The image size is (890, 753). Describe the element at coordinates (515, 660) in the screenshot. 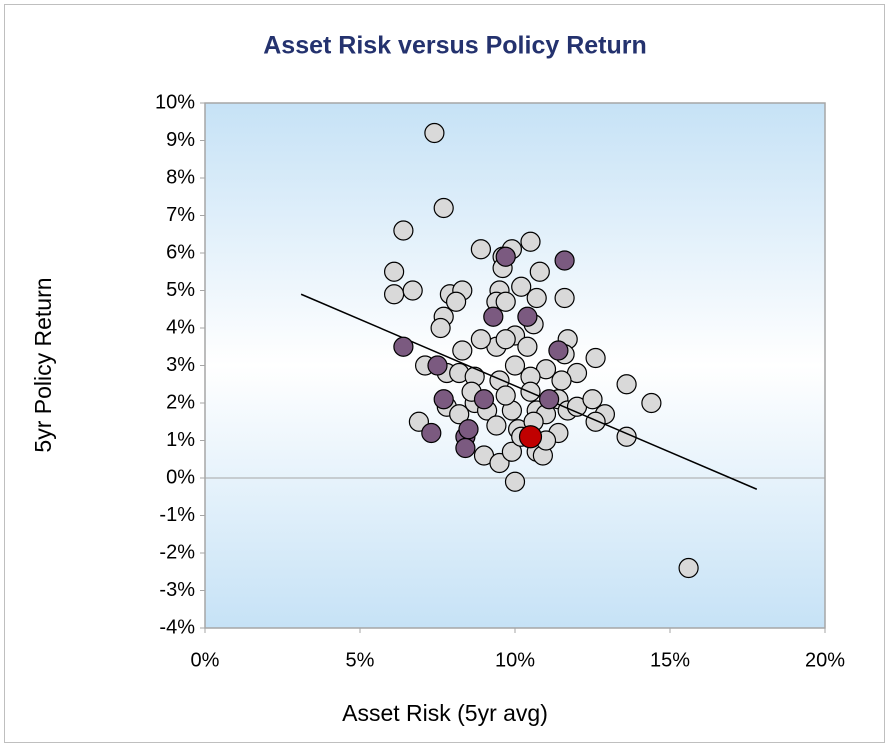

I see `x-tick-label: 10%` at that location.